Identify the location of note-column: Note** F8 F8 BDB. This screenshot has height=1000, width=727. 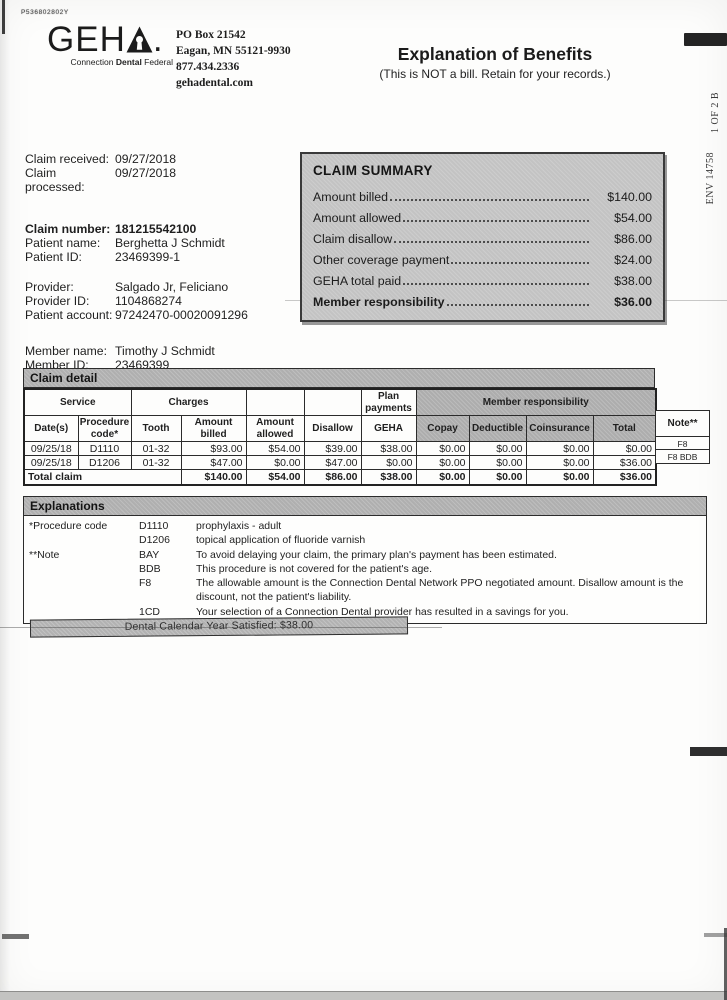
(682, 437).